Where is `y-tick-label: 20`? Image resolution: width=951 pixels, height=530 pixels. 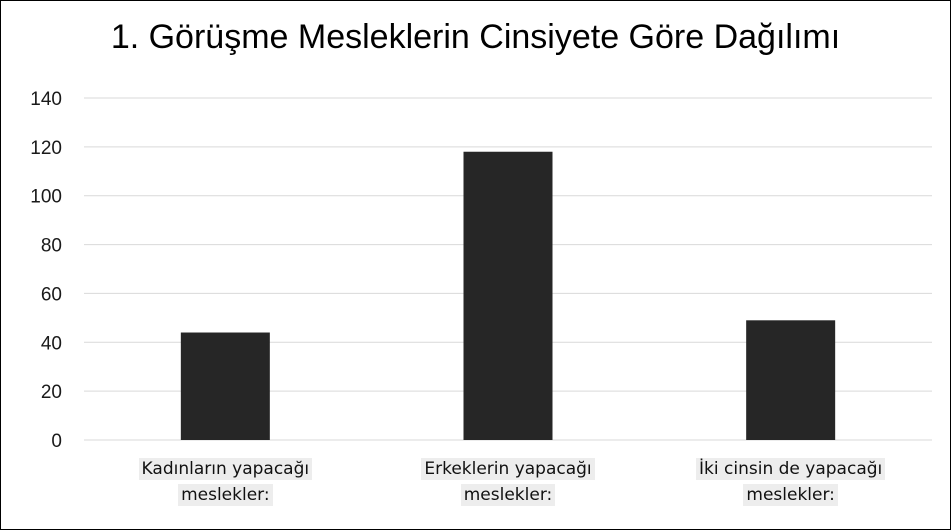
y-tick-label: 20 is located at coordinates (51, 392).